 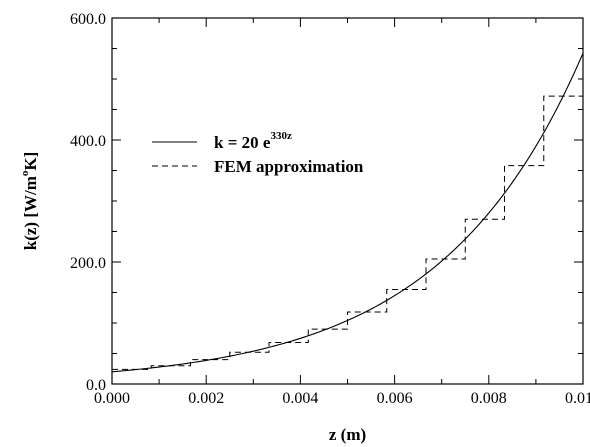 I want to click on legend-label-main: k = 20 e, so click(x=242, y=142).